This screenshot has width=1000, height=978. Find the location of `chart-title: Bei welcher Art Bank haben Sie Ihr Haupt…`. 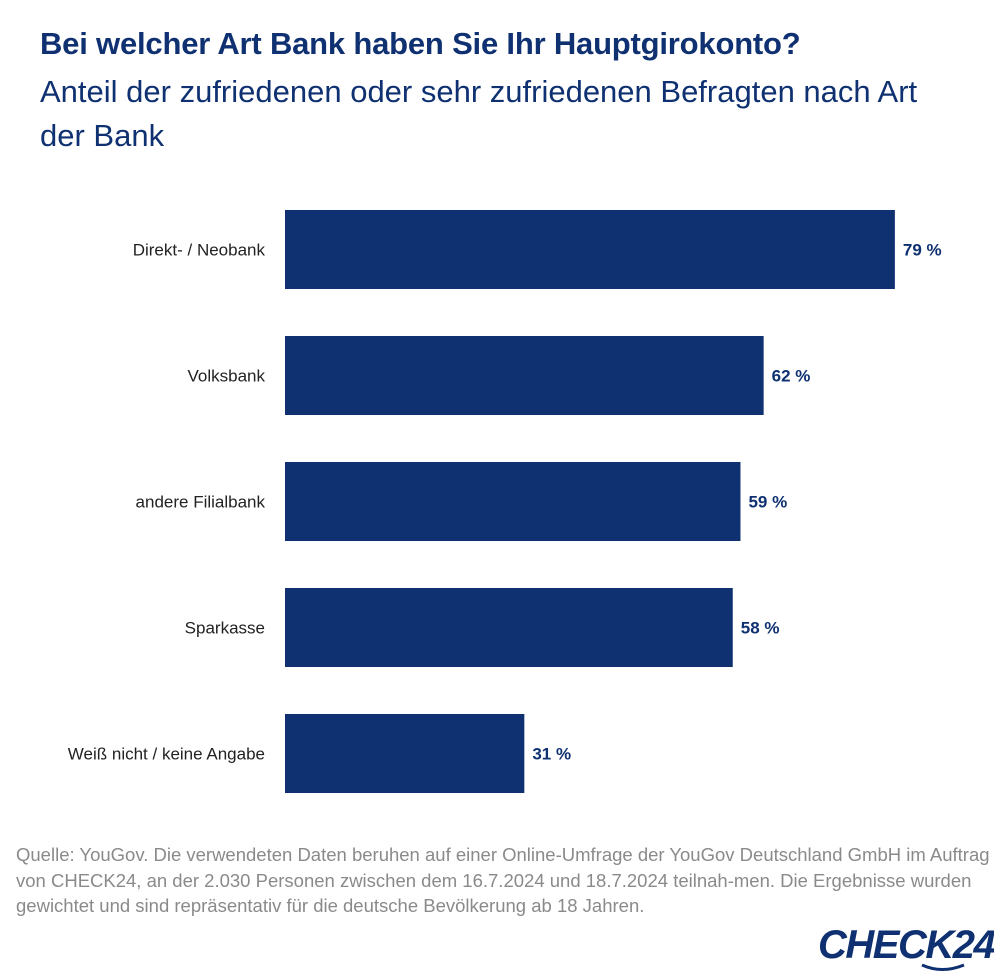

chart-title: Bei welcher Art Bank haben Sie Ihr Haupt… is located at coordinates (420, 43).